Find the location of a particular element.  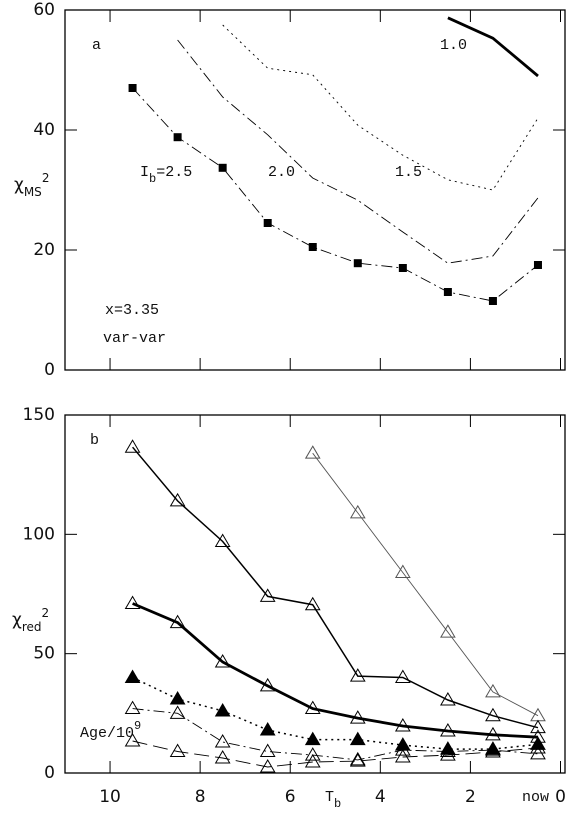

annotation: Ib=2.5 is located at coordinates (166, 175).